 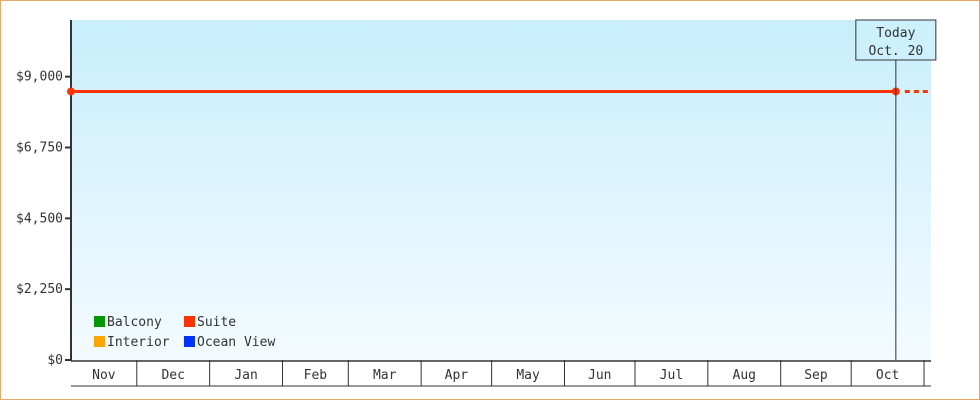 What do you see at coordinates (134, 322) in the screenshot?
I see `legend-label: Balcony` at bounding box center [134, 322].